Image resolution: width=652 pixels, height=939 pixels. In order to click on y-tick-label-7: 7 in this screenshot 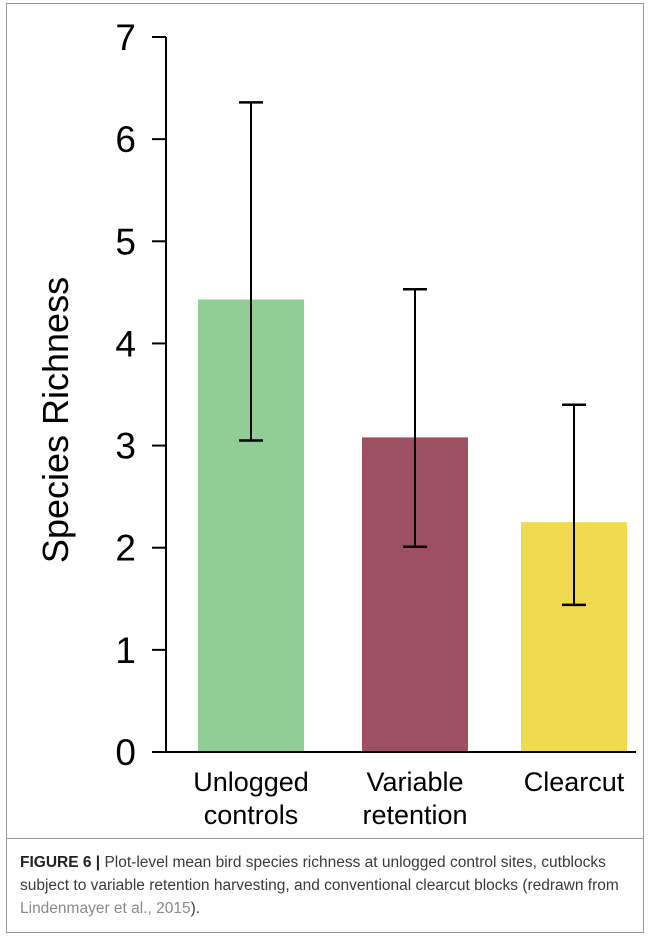, I will do `click(125, 37)`.